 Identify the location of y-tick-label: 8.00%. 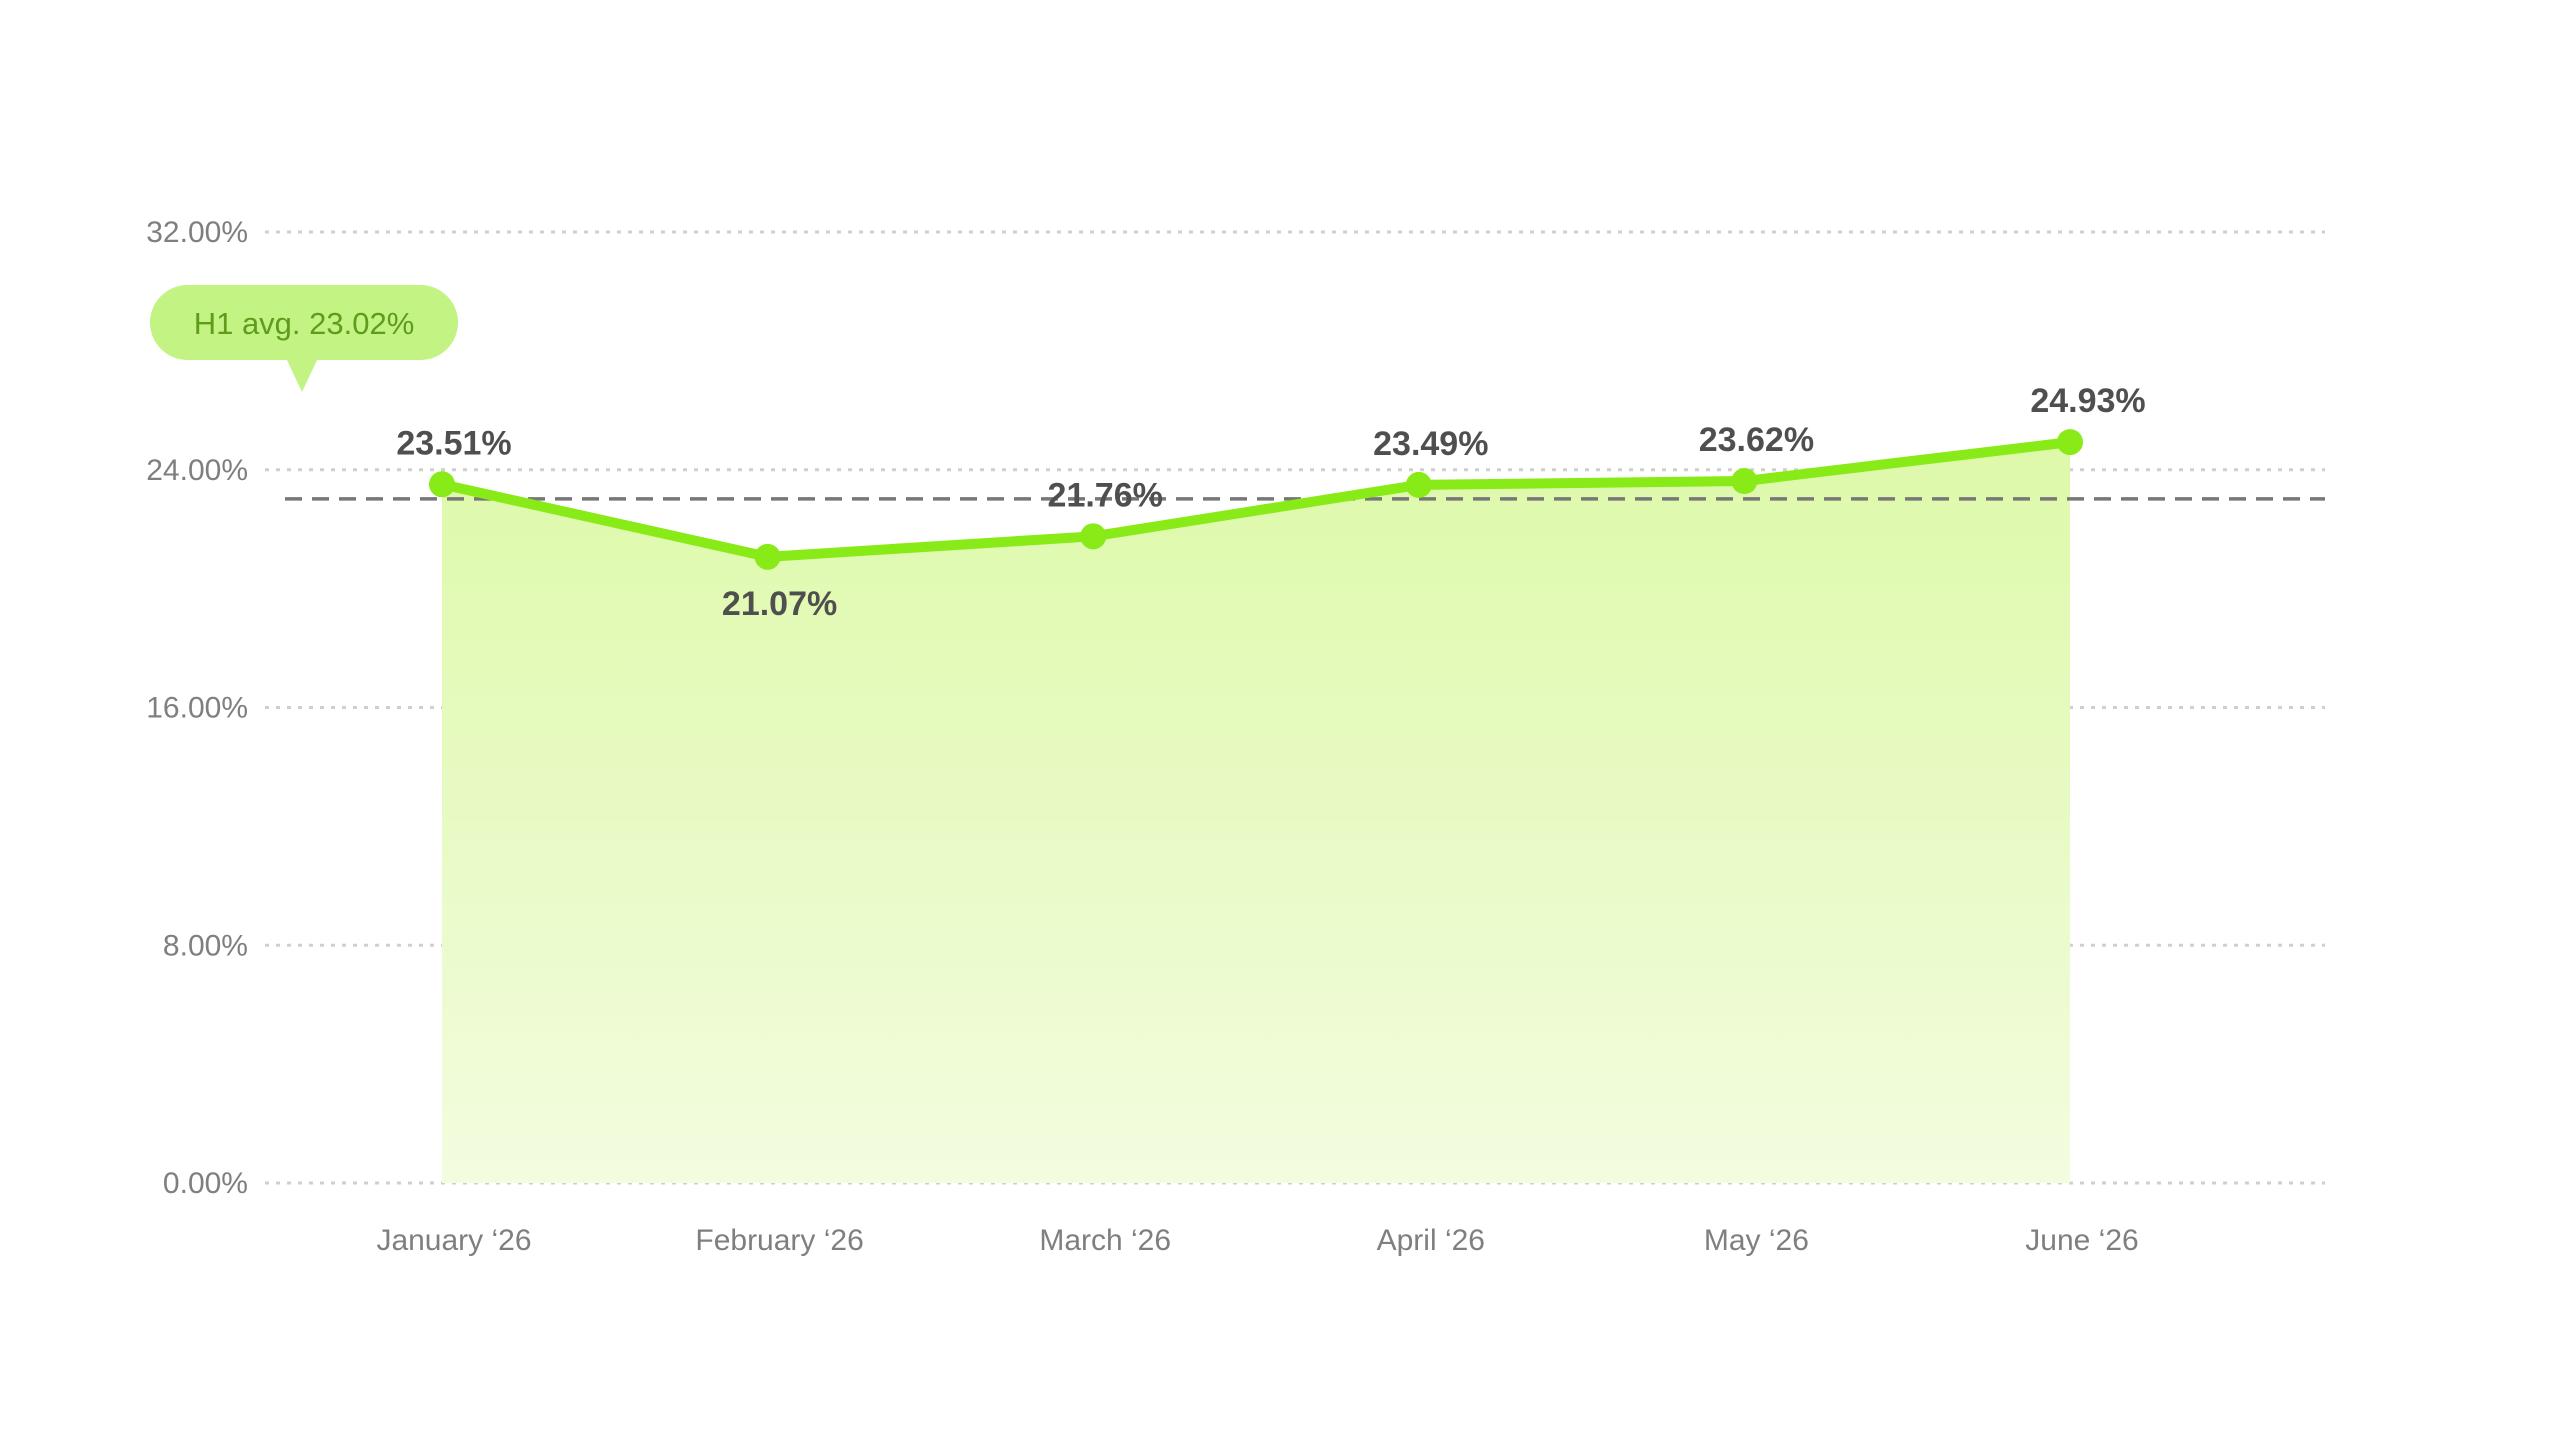
(205, 945).